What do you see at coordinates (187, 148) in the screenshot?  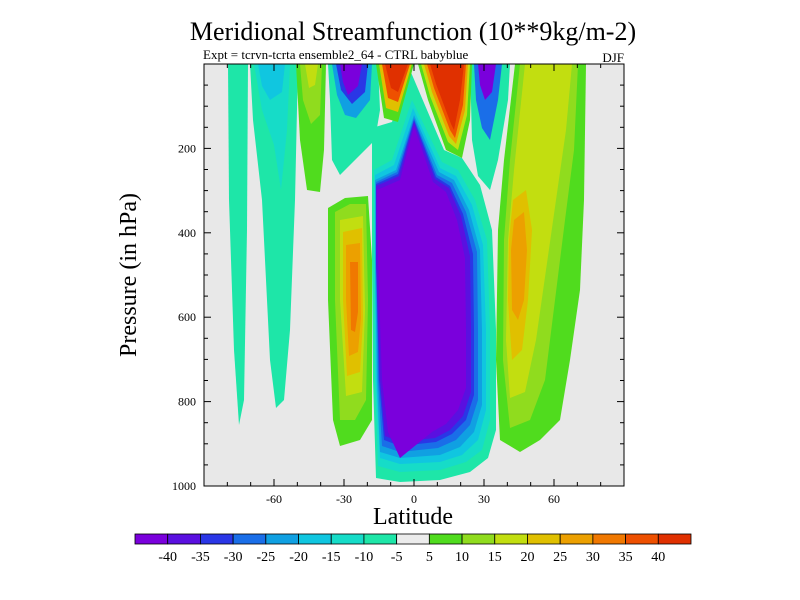 I see `y-tick-label: 200` at bounding box center [187, 148].